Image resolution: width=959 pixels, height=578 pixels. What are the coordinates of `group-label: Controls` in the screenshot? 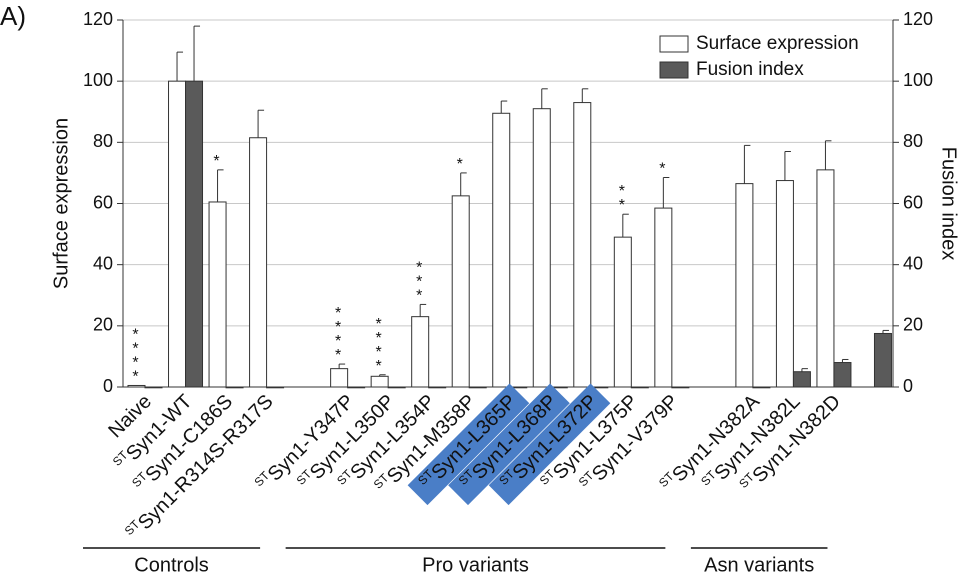 It's located at (171, 565).